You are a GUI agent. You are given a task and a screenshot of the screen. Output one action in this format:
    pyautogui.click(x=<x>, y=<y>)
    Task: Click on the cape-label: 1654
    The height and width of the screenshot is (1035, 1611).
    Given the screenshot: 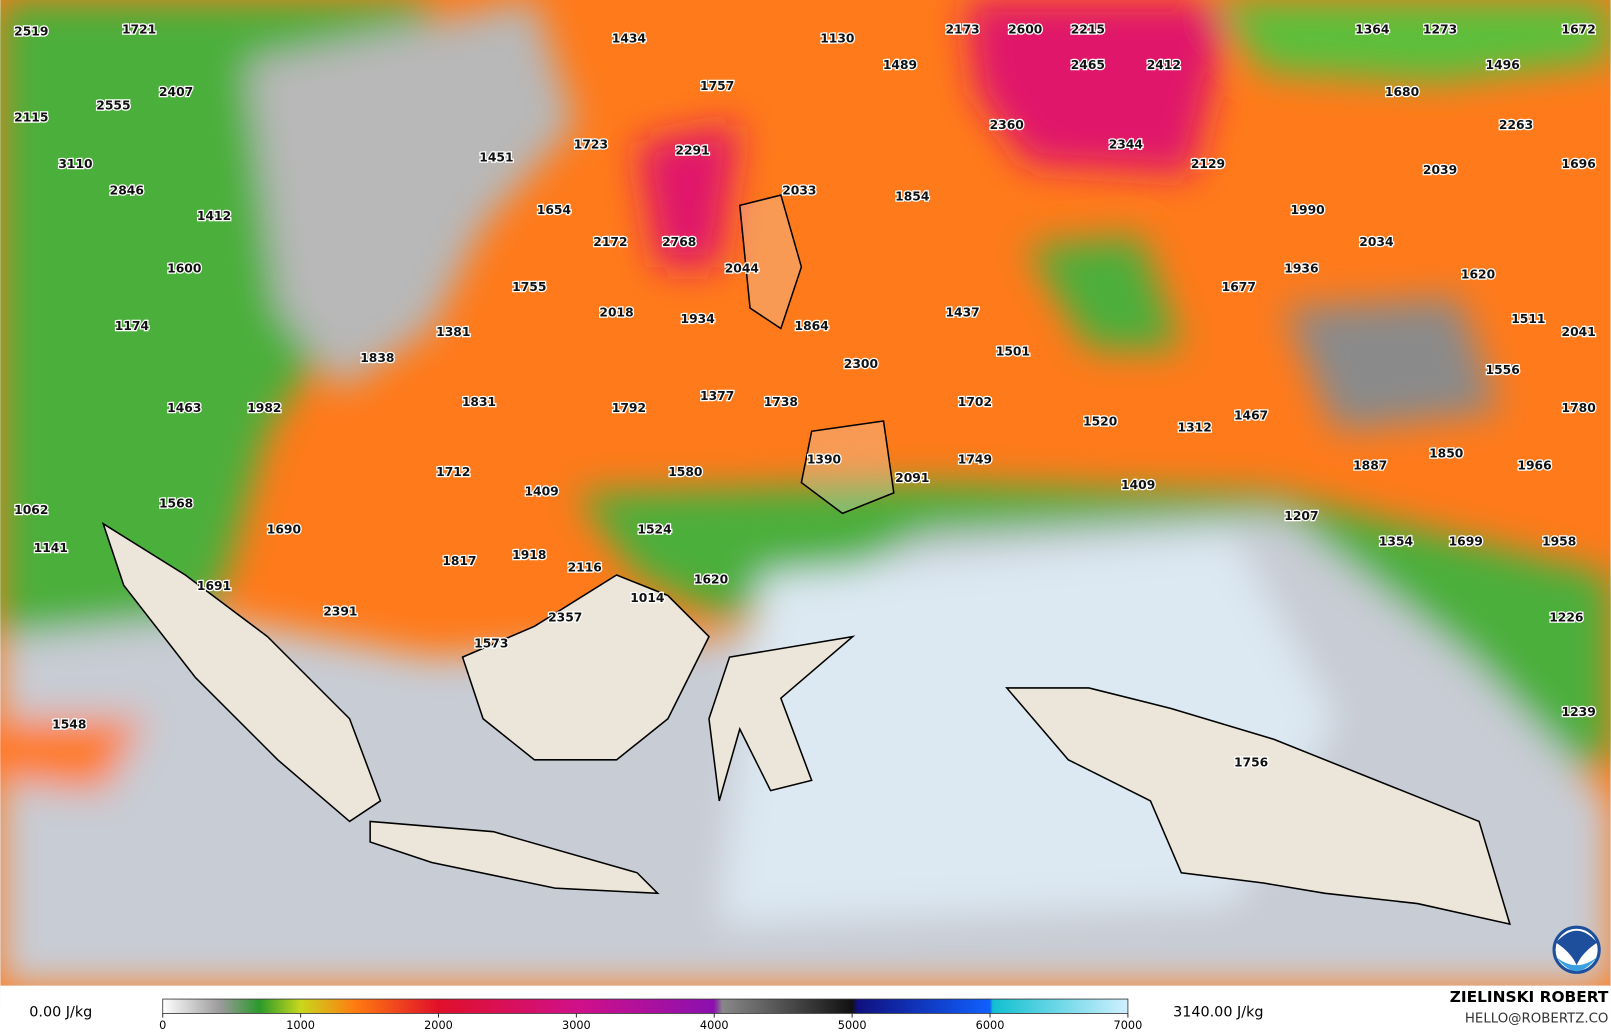 What is the action you would take?
    pyautogui.click(x=554, y=210)
    